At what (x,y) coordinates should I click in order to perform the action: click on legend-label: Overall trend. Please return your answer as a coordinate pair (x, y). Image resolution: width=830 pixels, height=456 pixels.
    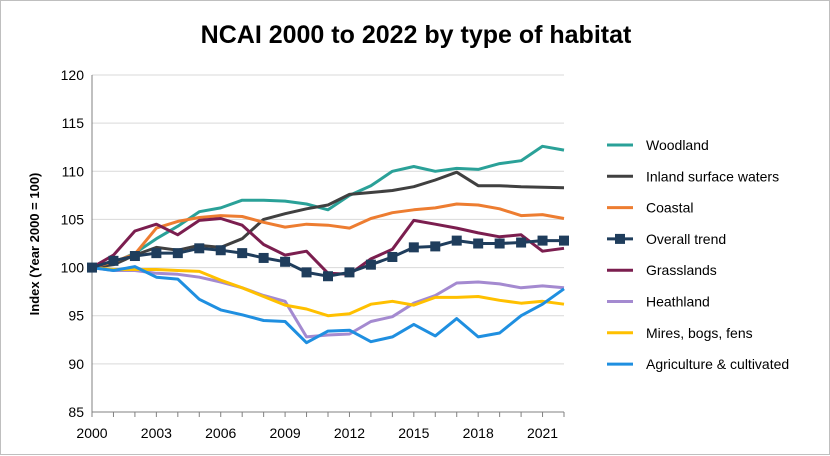
    Looking at the image, I should click on (686, 239).